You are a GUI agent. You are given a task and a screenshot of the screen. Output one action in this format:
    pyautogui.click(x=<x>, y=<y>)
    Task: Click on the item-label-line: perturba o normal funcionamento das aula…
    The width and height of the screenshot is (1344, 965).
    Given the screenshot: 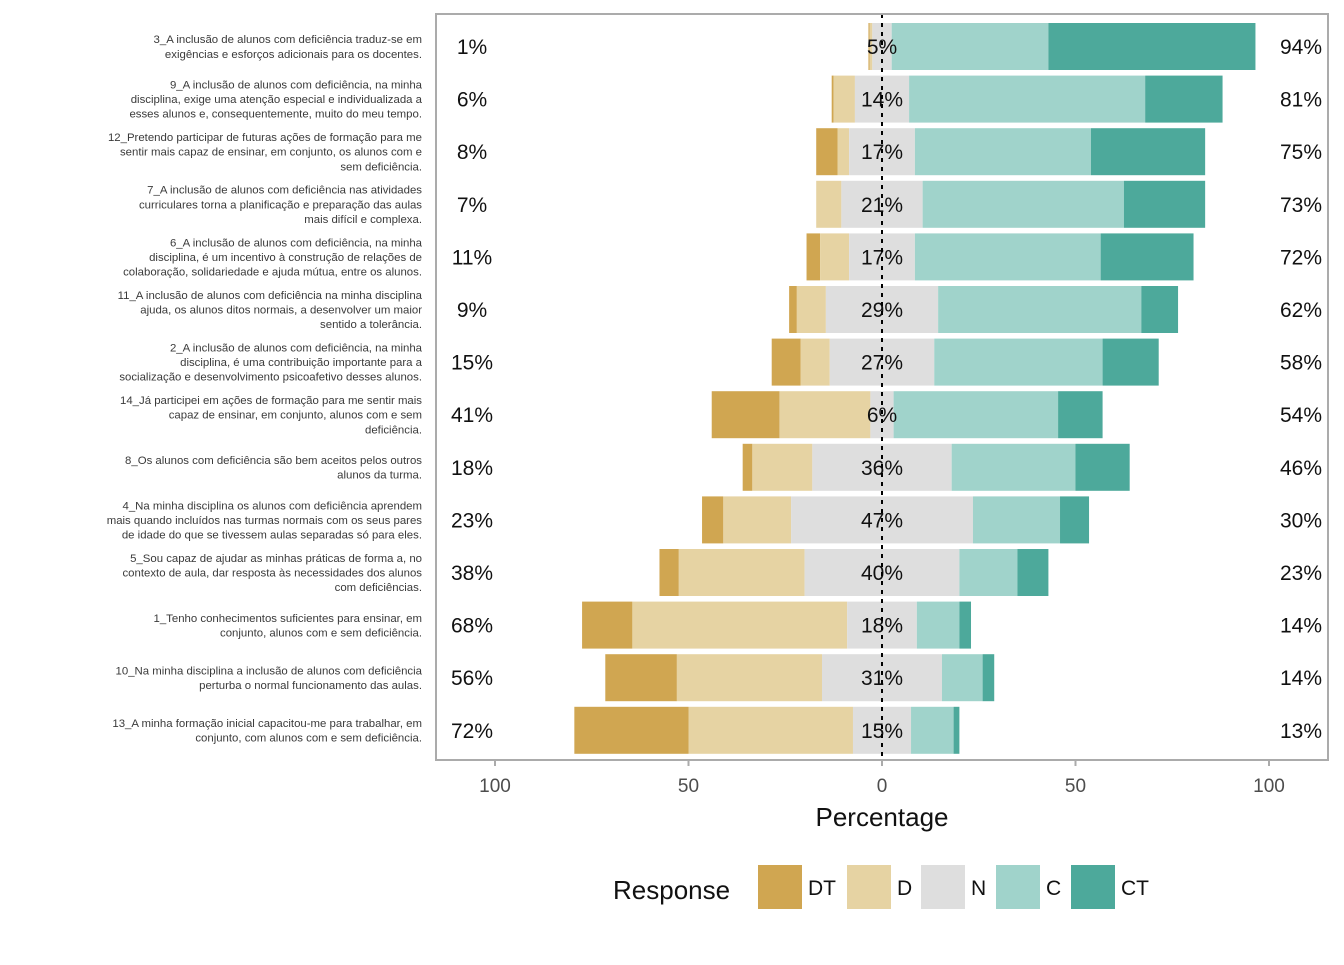 What is the action you would take?
    pyautogui.click(x=310, y=686)
    